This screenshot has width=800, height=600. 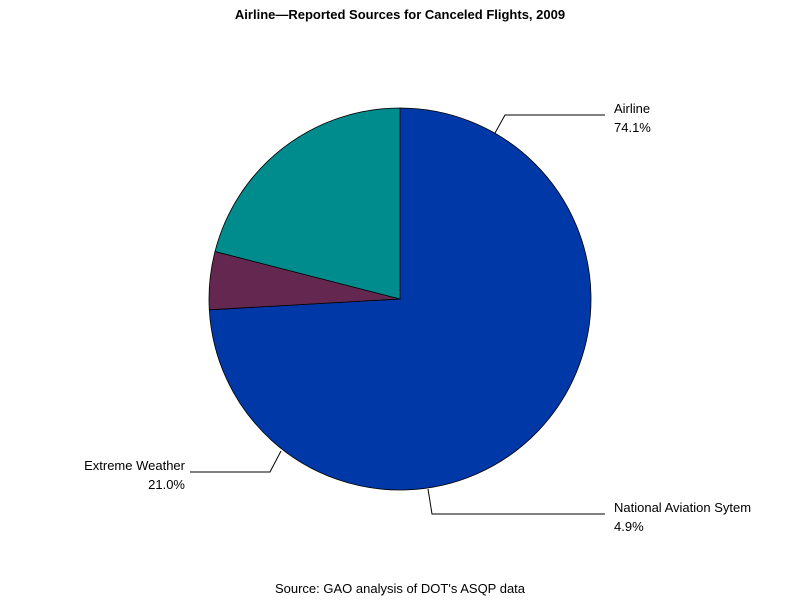 What do you see at coordinates (307, 203) in the screenshot?
I see `pie-slice-extreme-weather` at bounding box center [307, 203].